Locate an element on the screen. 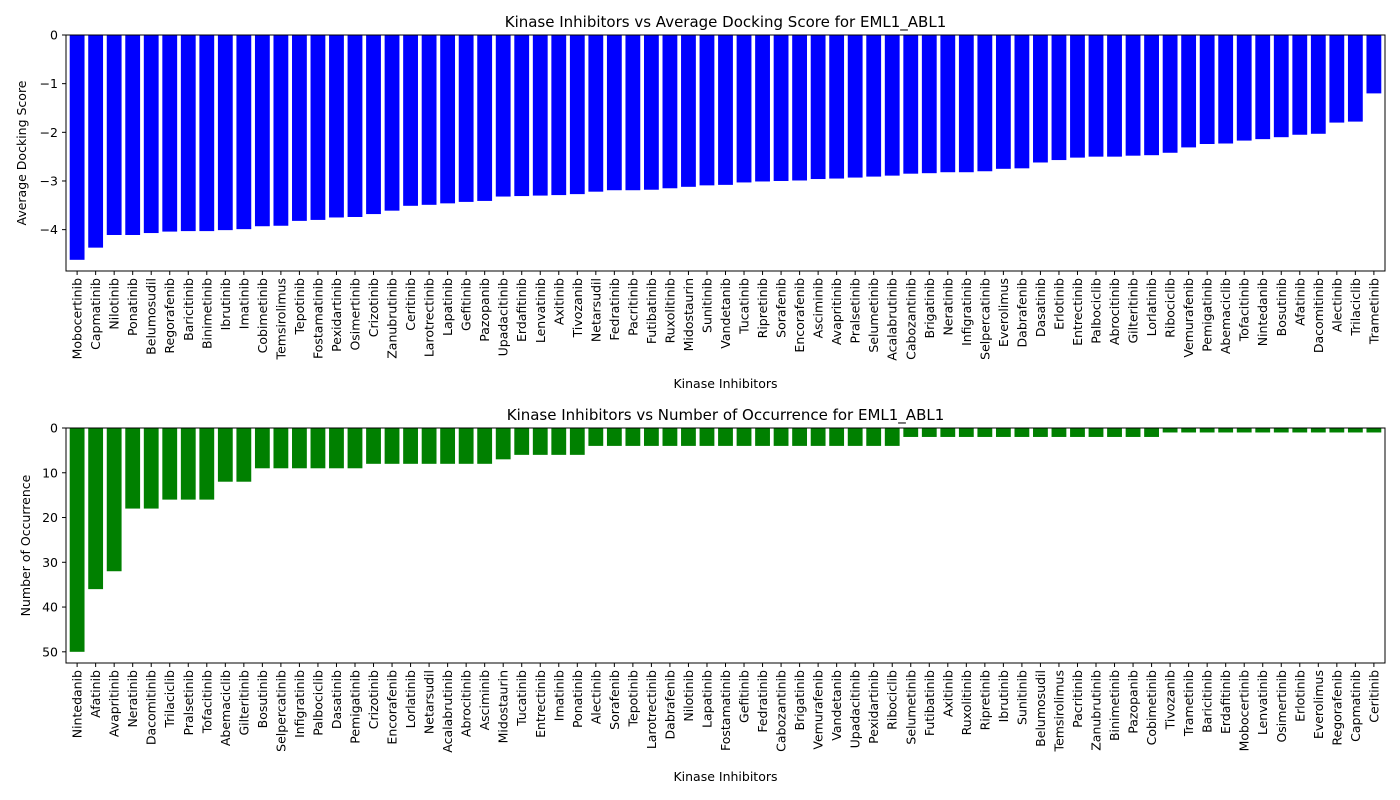 The width and height of the screenshot is (1400, 800). bar-entrectinib is located at coordinates (540, 441).